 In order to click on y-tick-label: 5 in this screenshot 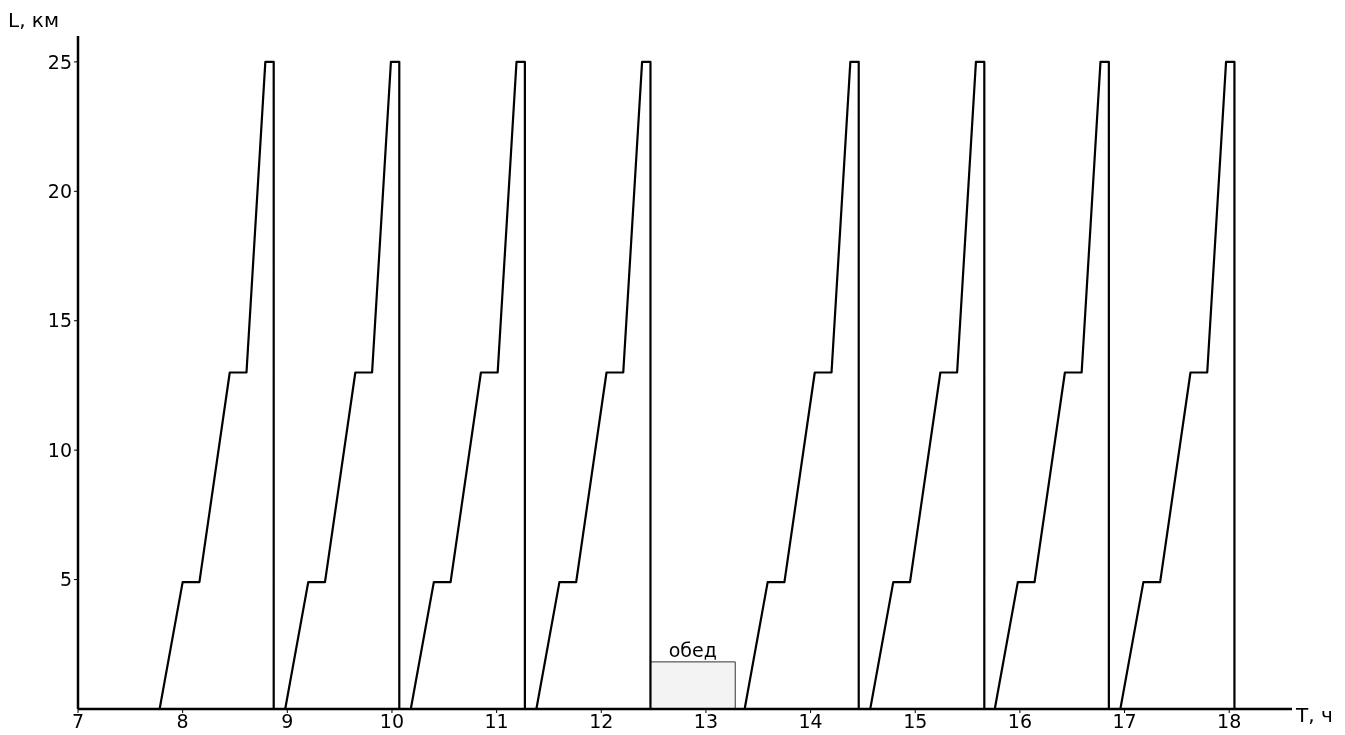, I will do `click(65, 579)`.